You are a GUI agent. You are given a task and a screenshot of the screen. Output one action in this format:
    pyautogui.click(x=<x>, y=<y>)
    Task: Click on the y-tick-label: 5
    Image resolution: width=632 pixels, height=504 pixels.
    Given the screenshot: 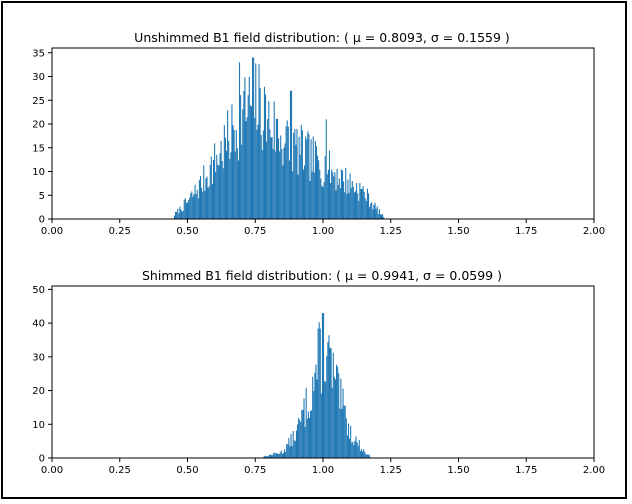 What is the action you would take?
    pyautogui.click(x=42, y=196)
    